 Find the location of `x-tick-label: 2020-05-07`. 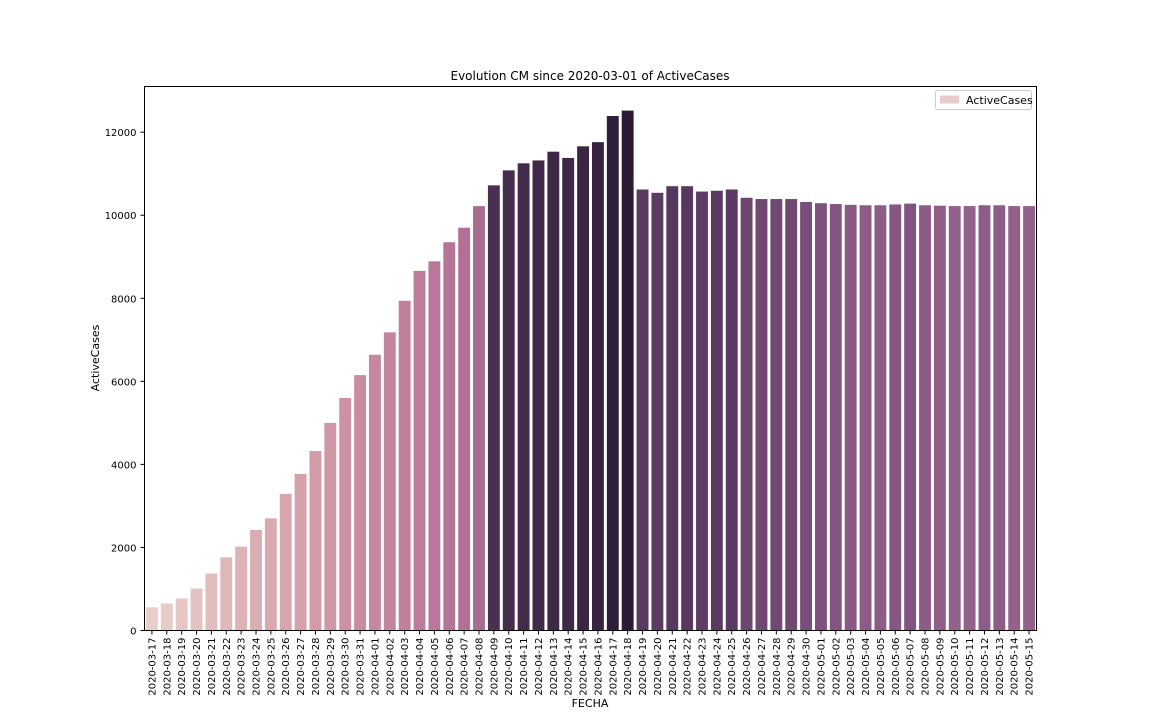

x-tick-label: 2020-05-07 is located at coordinates (911, 667).